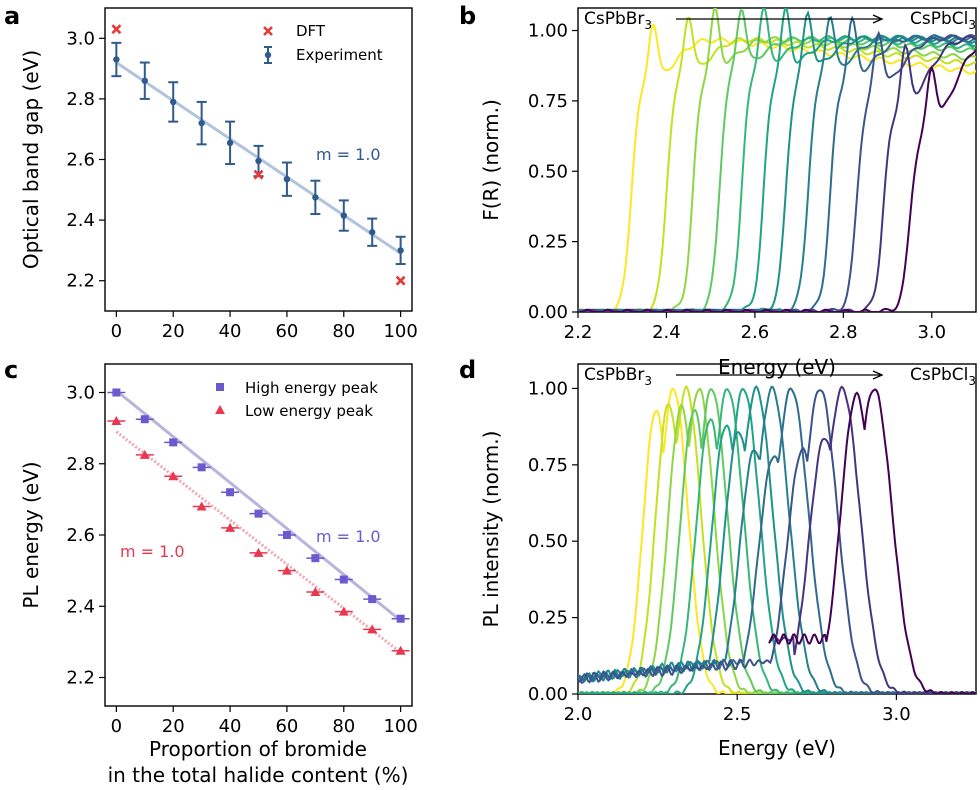 The width and height of the screenshot is (980, 790). What do you see at coordinates (309, 411) in the screenshot?
I see `legend-low-label: Low energy peak` at bounding box center [309, 411].